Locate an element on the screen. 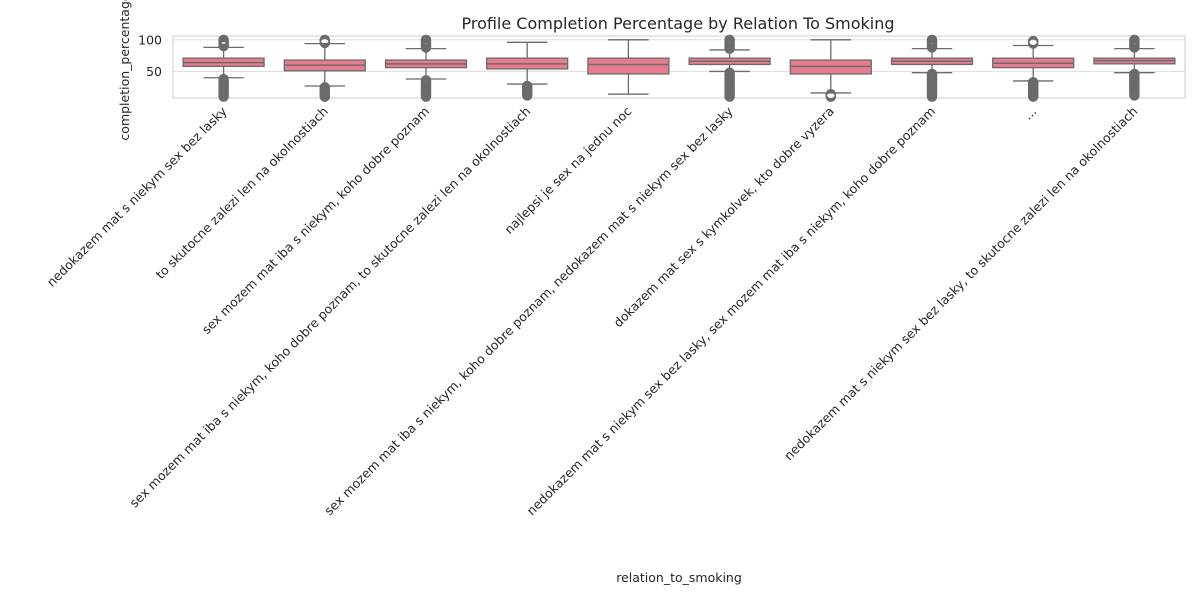  plot-frame is located at coordinates (679, 67).